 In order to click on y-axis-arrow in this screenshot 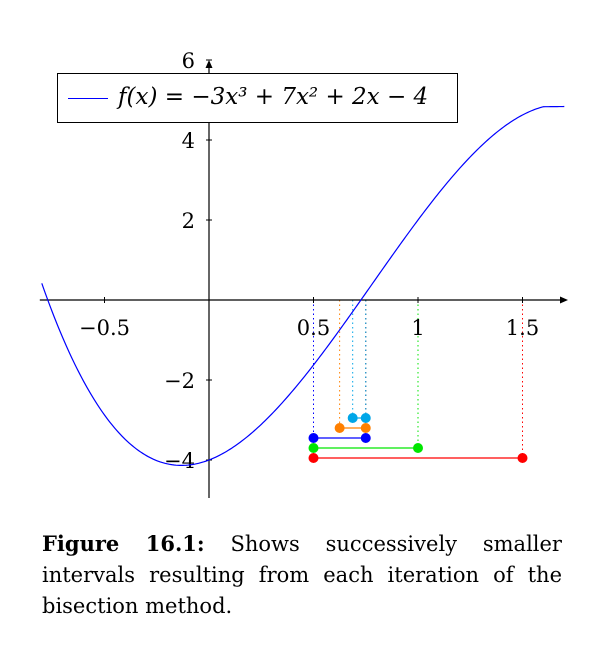, I will do `click(209, 64)`.